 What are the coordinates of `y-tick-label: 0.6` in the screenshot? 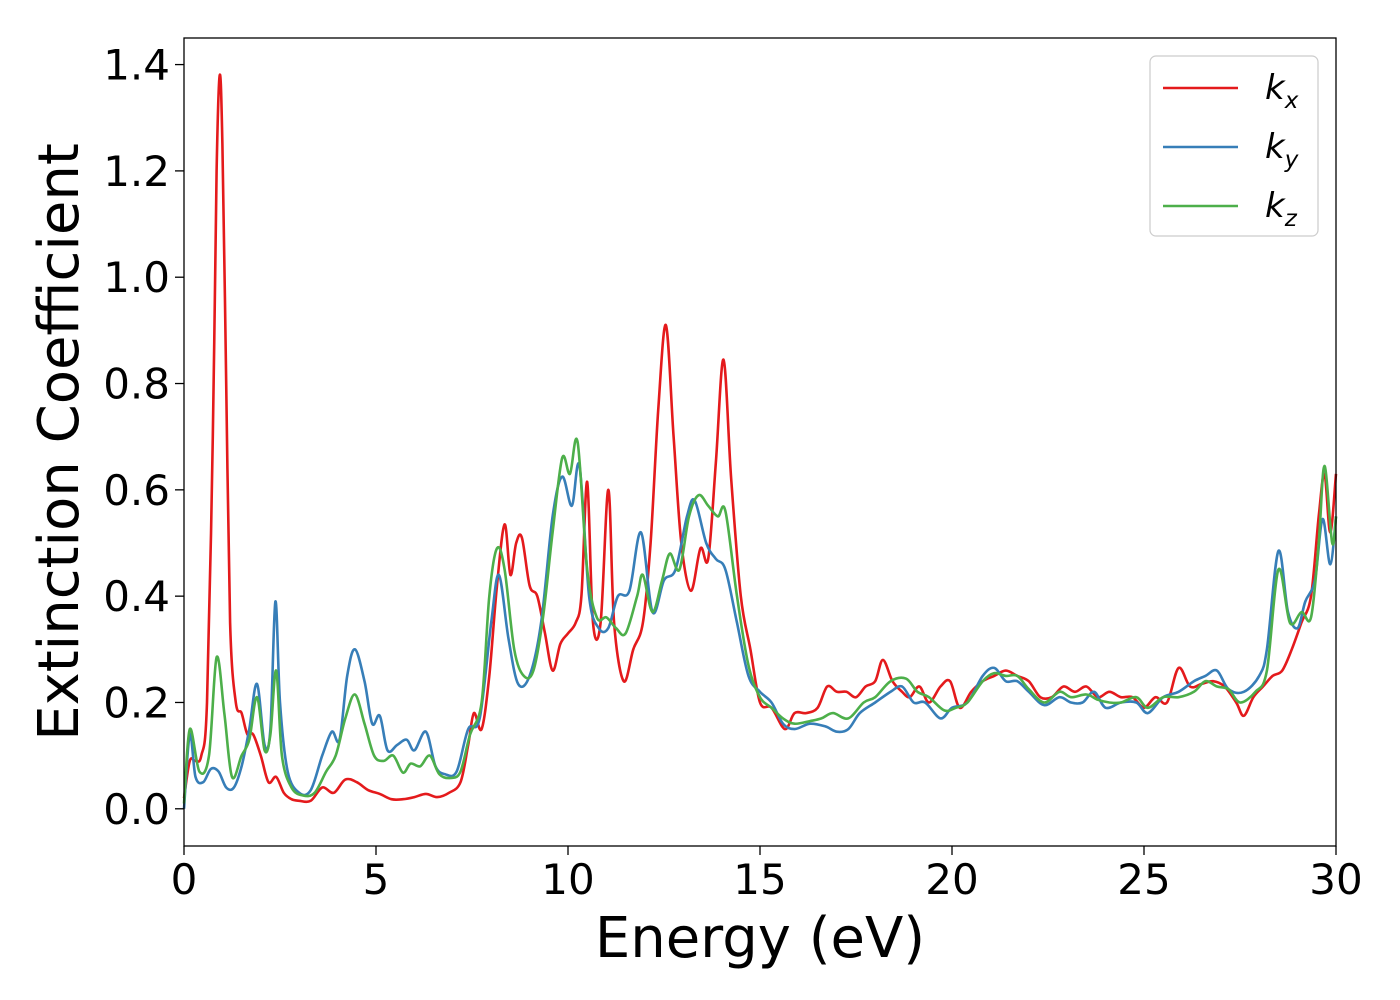 It's located at (136, 490).